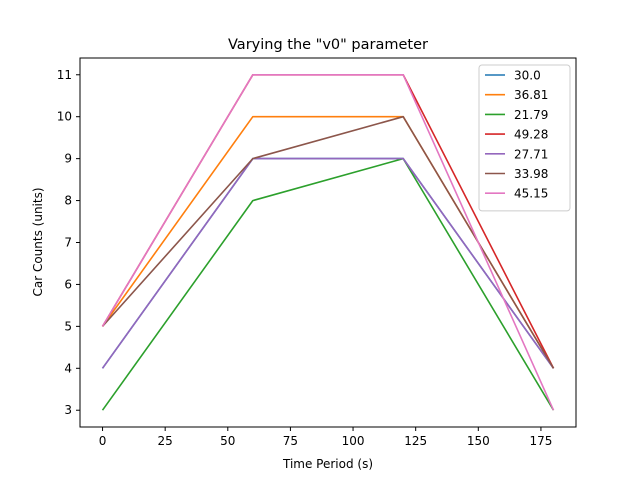 Image resolution: width=640 pixels, height=480 pixels. What do you see at coordinates (64, 117) in the screenshot?
I see `y-tick-label-7: 10` at bounding box center [64, 117].